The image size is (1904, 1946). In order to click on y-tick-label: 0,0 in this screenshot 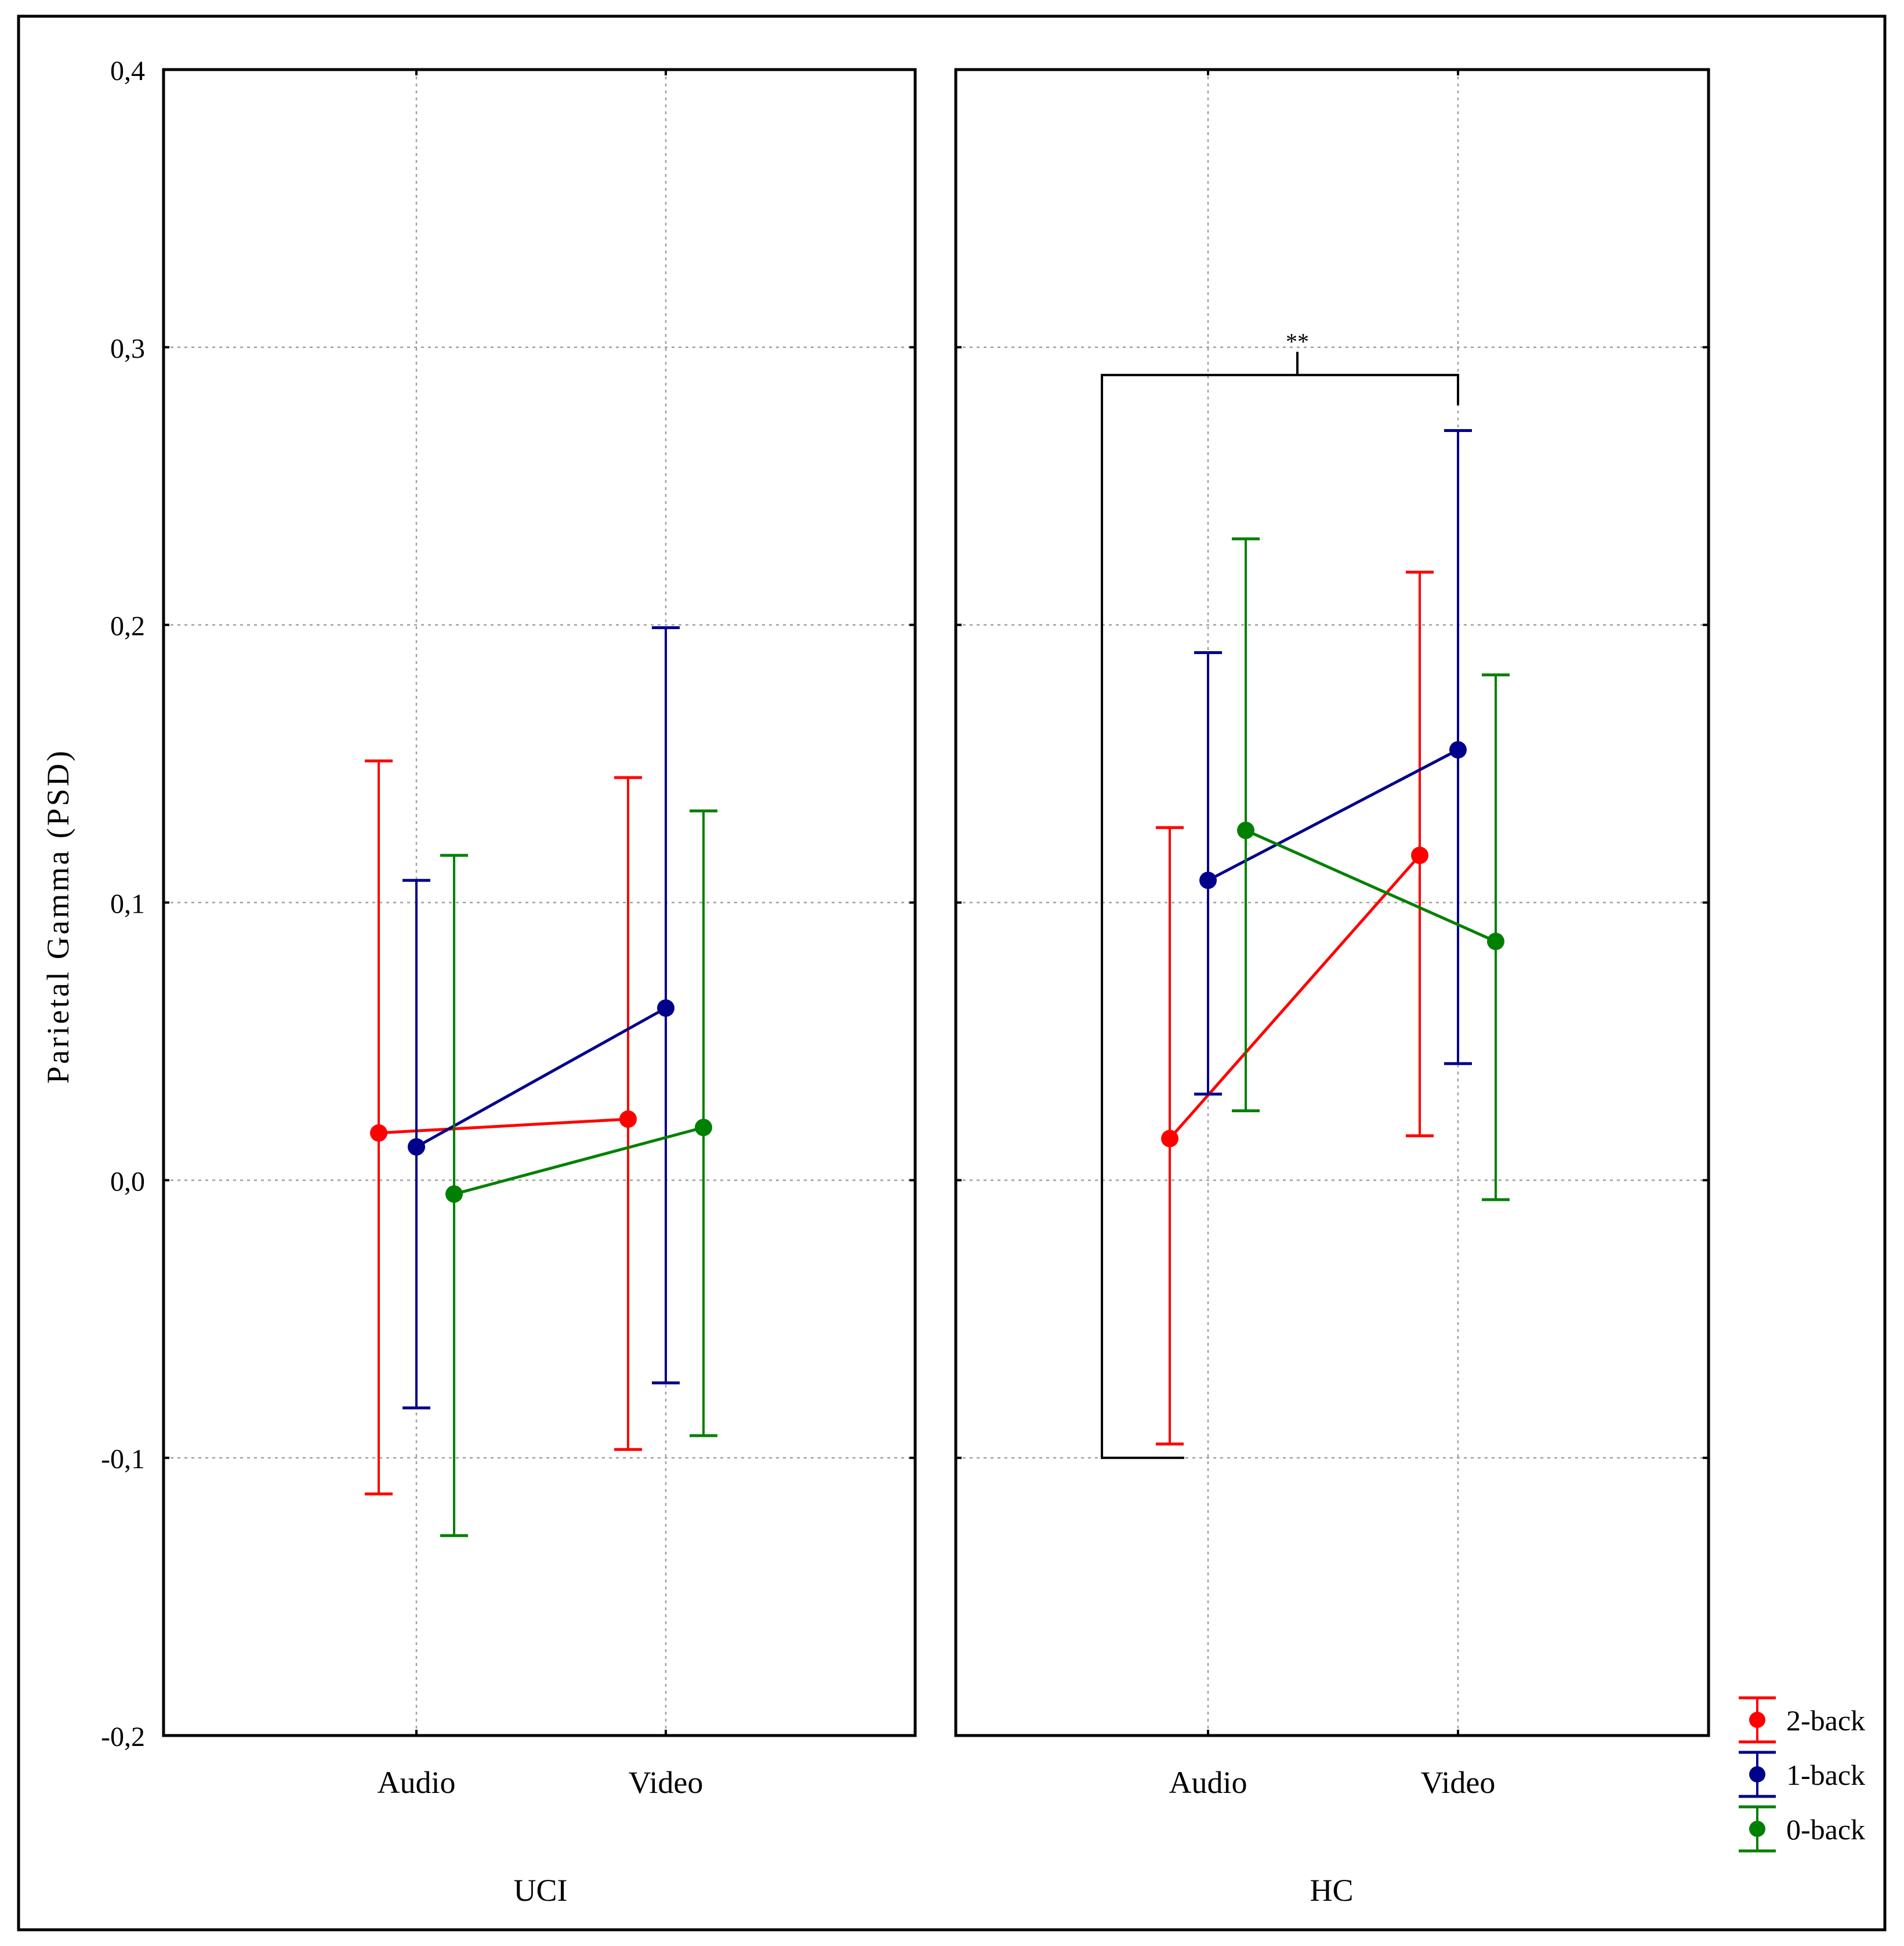, I will do `click(127, 1182)`.